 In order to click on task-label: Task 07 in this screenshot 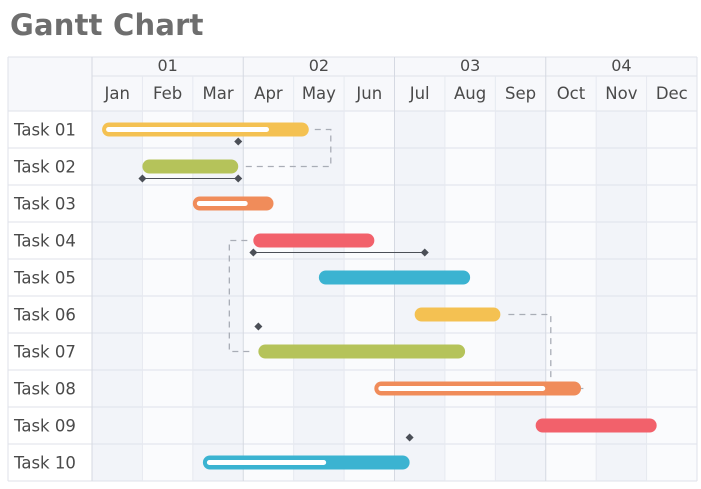, I will do `click(44, 352)`.